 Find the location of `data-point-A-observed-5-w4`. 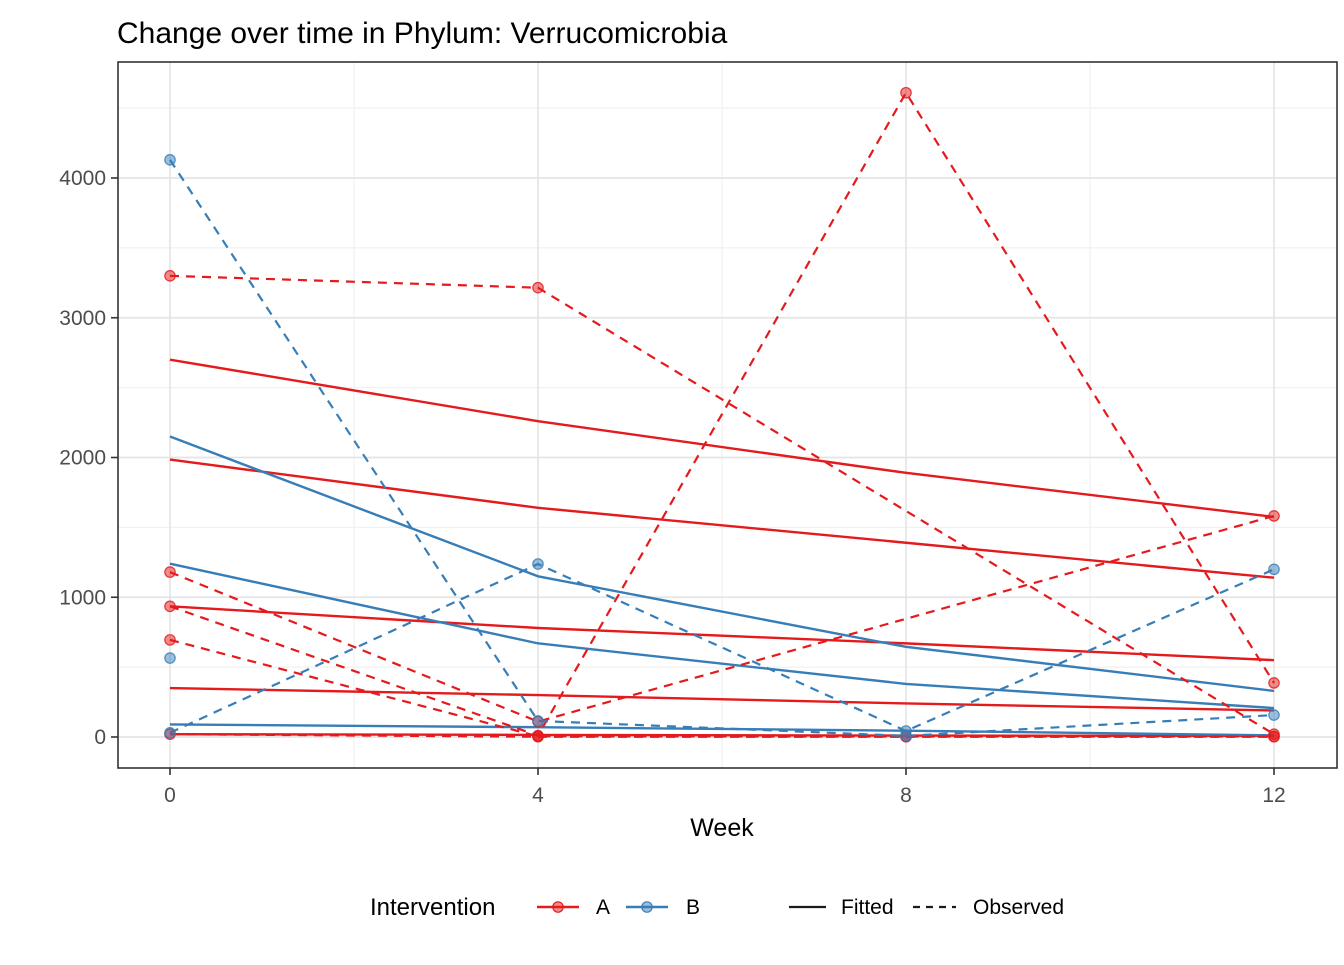

data-point-A-observed-5-w4 is located at coordinates (538, 736).